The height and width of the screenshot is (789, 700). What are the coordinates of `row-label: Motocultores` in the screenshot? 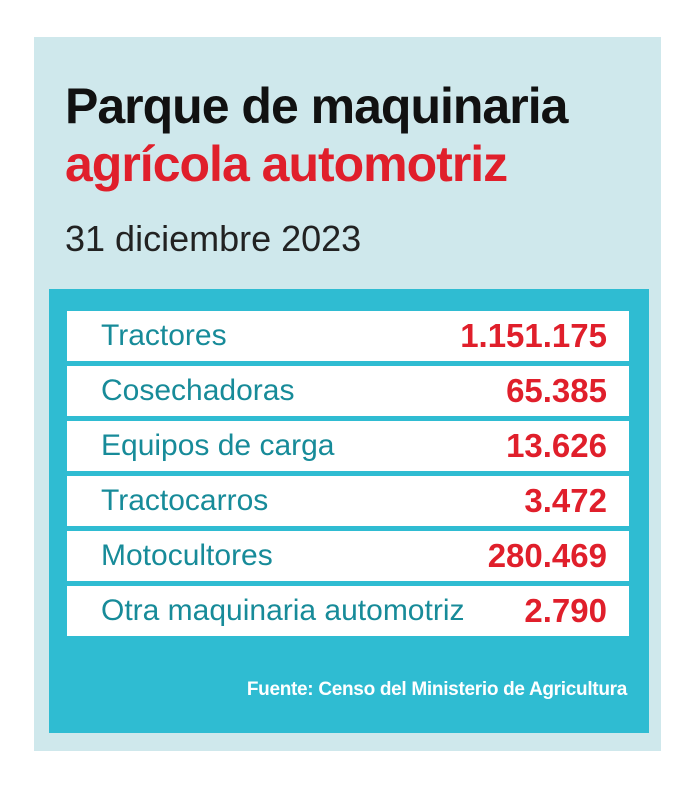 It's located at (187, 555).